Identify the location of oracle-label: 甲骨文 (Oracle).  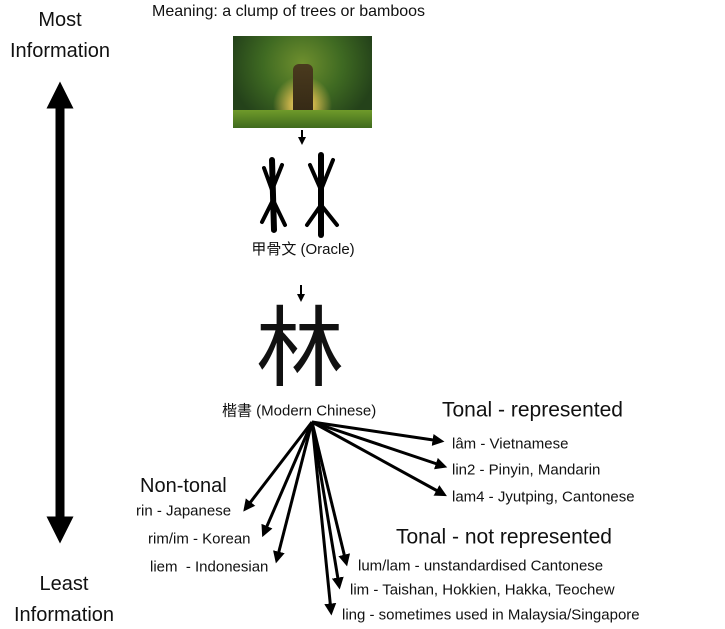
(303, 249).